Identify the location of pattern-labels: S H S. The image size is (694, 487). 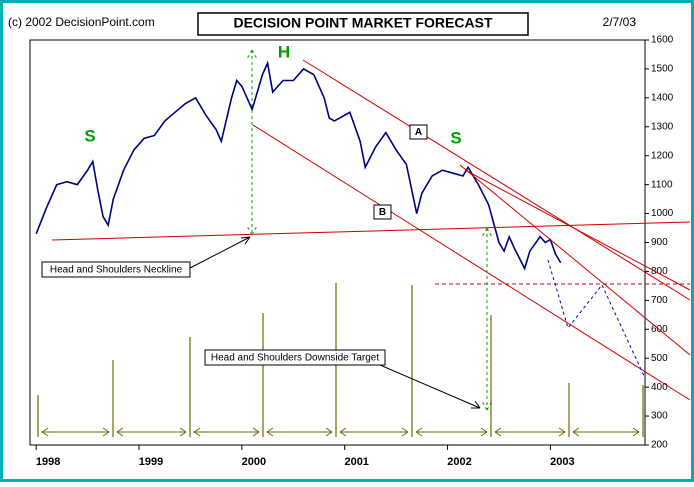
(272, 94).